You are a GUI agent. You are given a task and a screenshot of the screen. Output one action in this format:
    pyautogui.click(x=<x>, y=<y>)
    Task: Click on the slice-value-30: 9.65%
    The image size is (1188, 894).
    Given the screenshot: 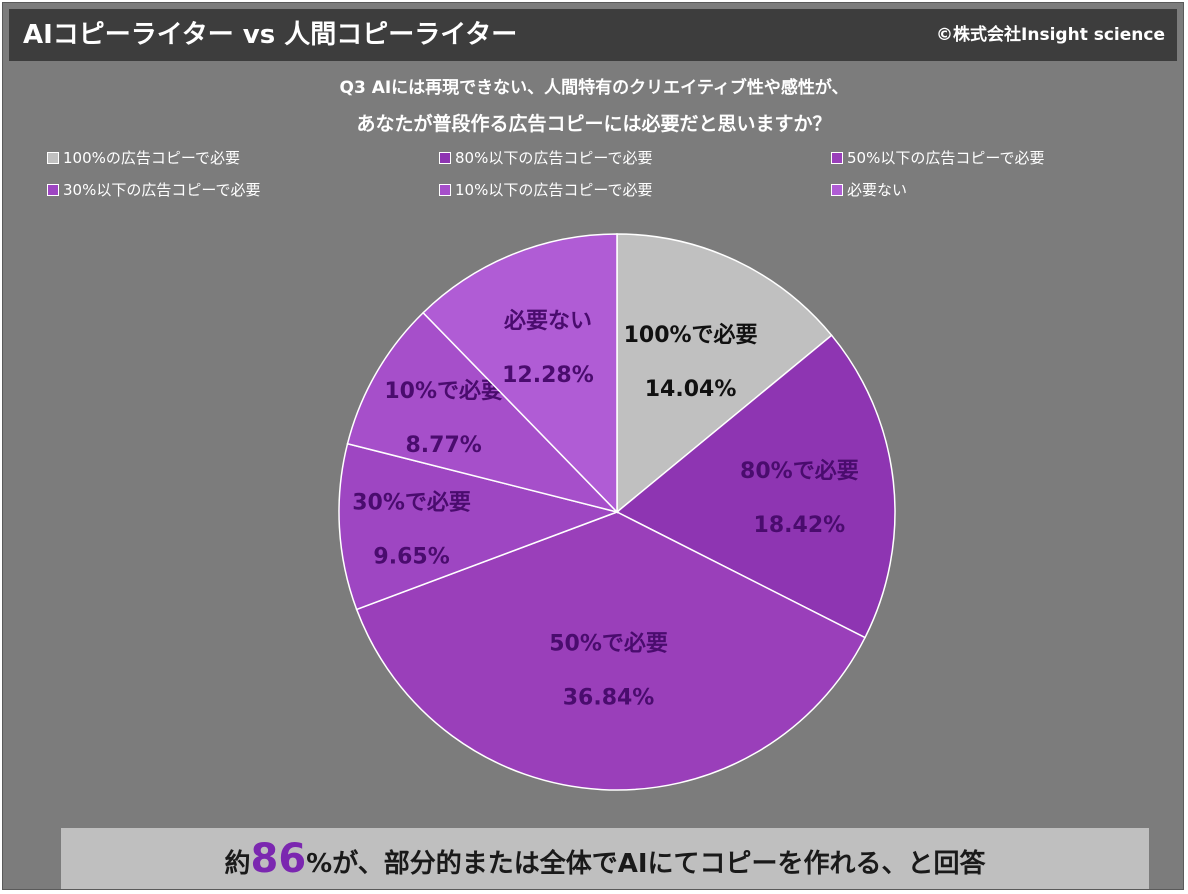 What is the action you would take?
    pyautogui.click(x=411, y=556)
    